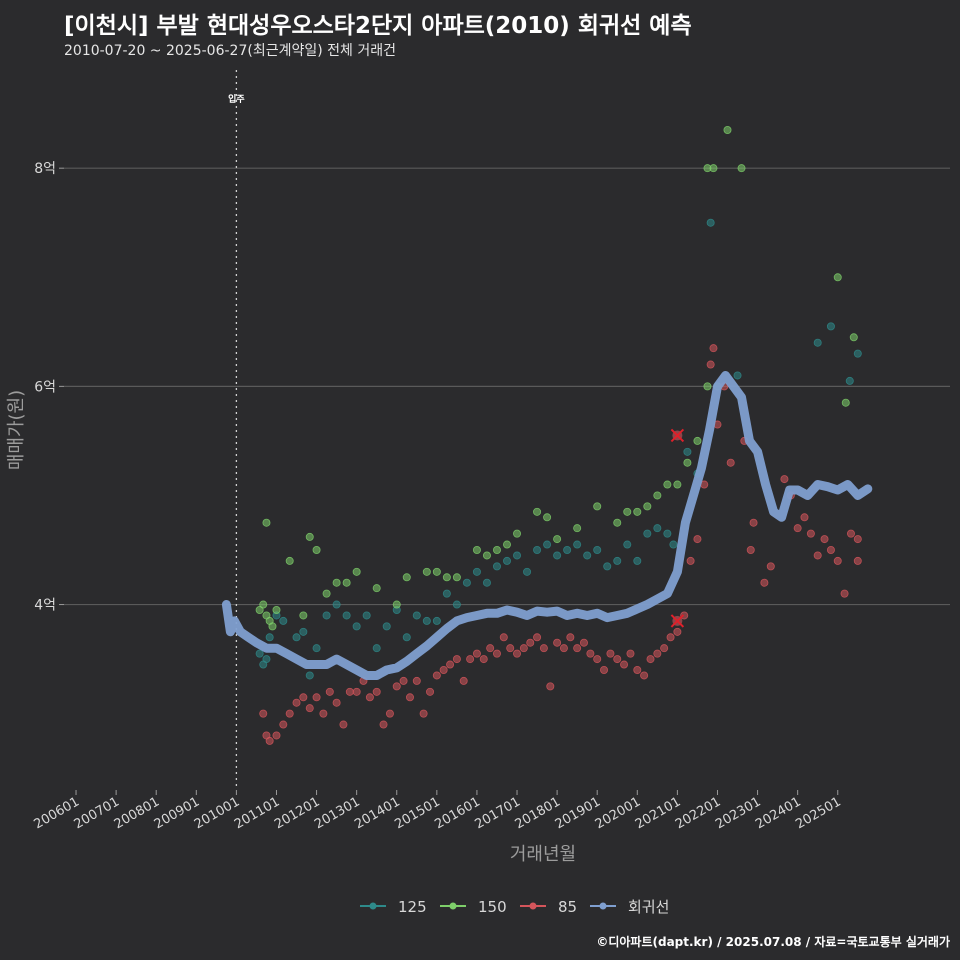 The width and height of the screenshot is (960, 960). What do you see at coordinates (778, 813) in the screenshot?
I see `x-tick-label: 202401` at bounding box center [778, 813].